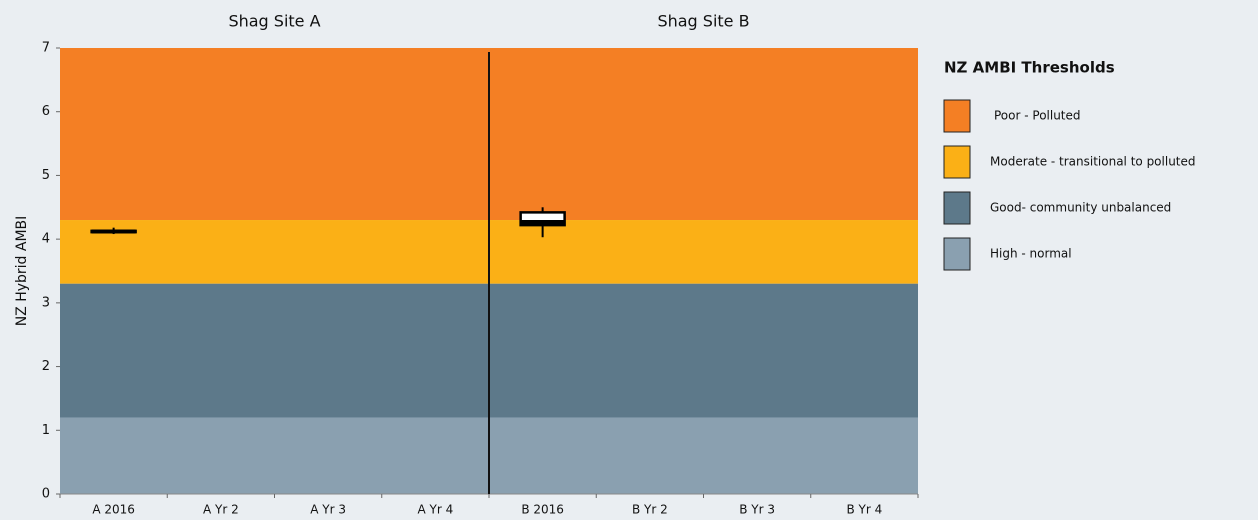  I want to click on y-axis-label: NZ Hybrid AMBI, so click(22, 271).